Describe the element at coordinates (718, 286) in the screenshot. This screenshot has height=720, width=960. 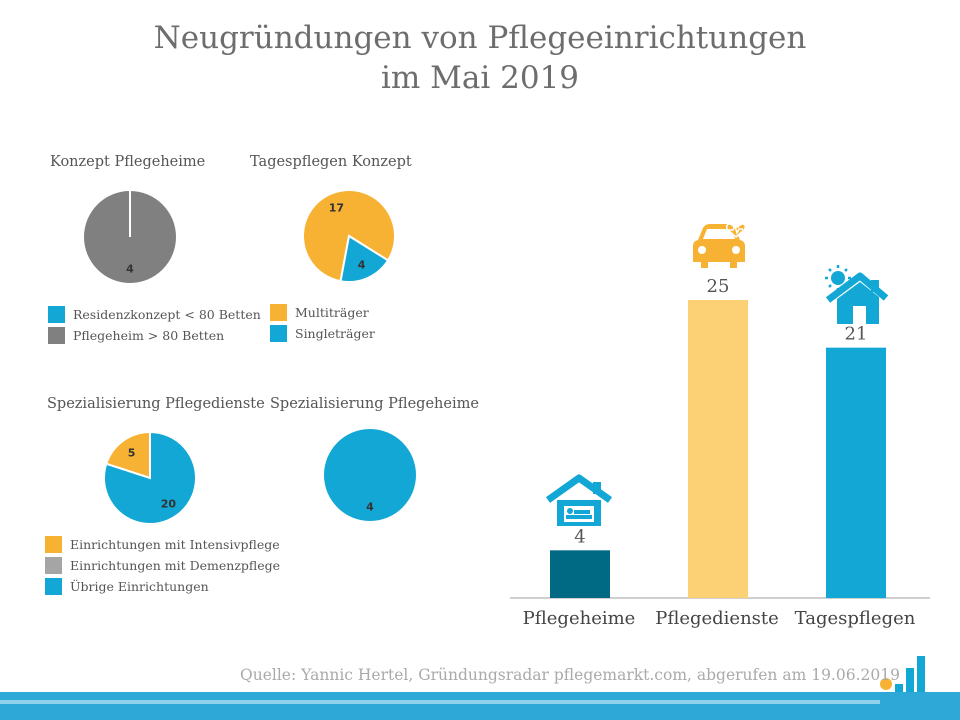
I see `bar-value-label: 25` at that location.